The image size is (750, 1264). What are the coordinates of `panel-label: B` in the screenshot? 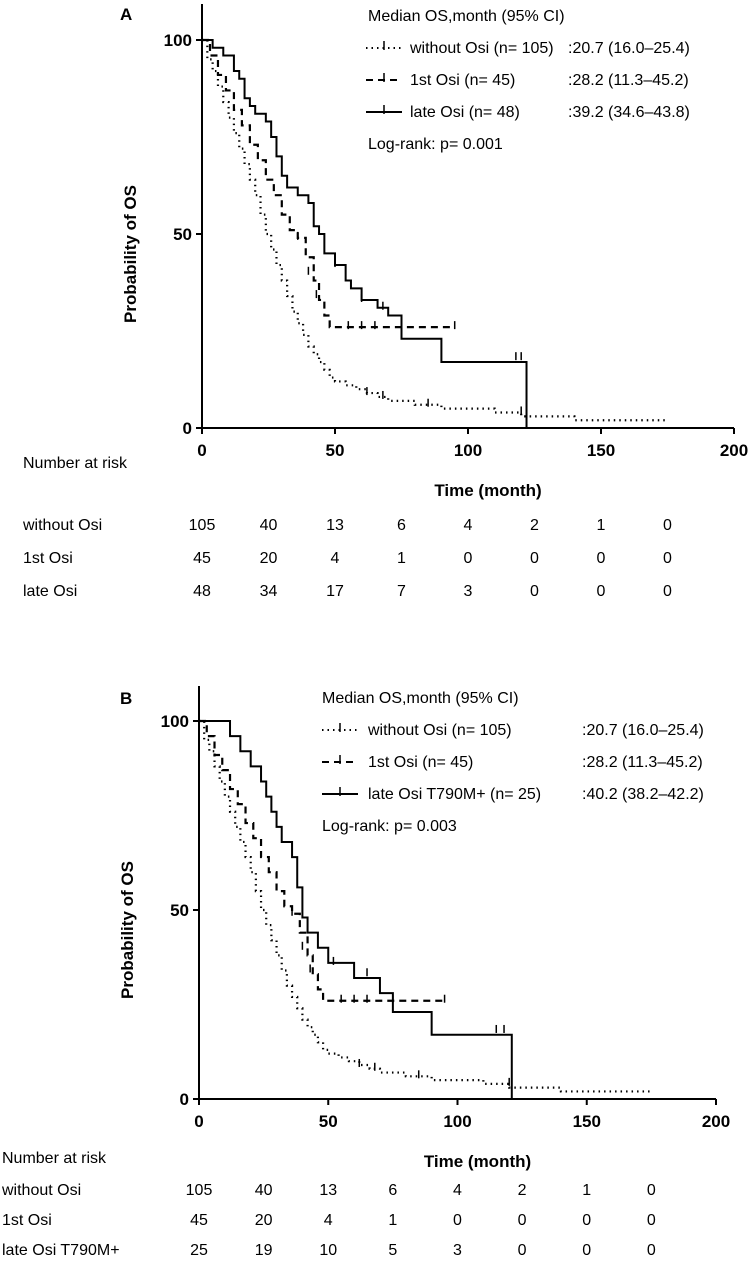 It's located at (126, 698).